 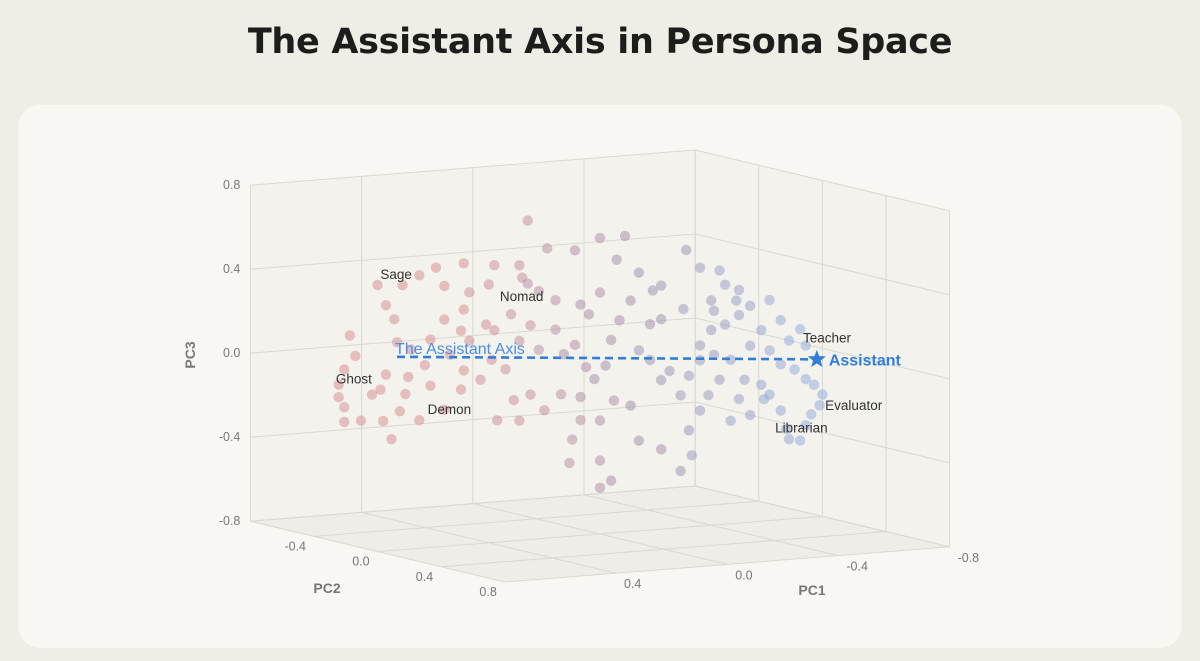 What do you see at coordinates (854, 405) in the screenshot?
I see `persona-label: Evaluator` at bounding box center [854, 405].